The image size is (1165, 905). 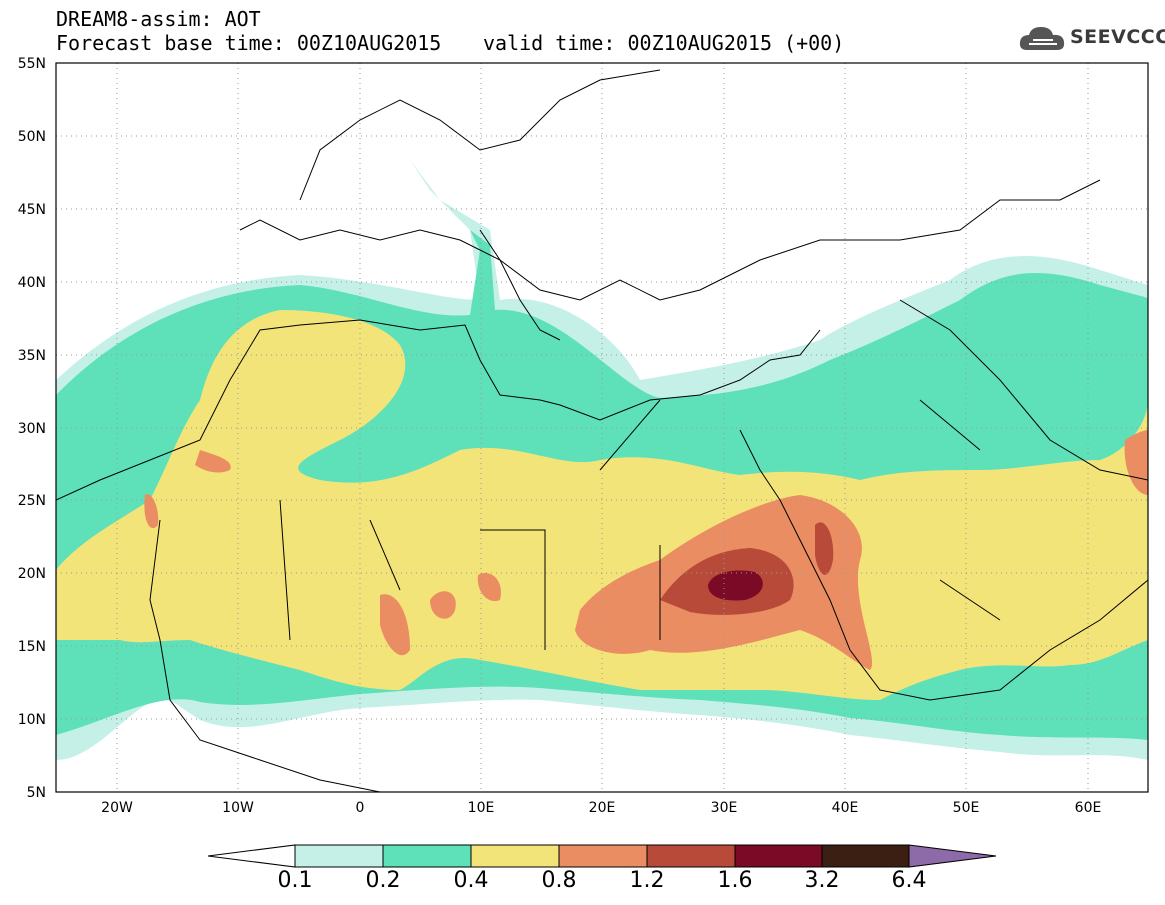 I want to click on lon-label: 30E, so click(x=724, y=808).